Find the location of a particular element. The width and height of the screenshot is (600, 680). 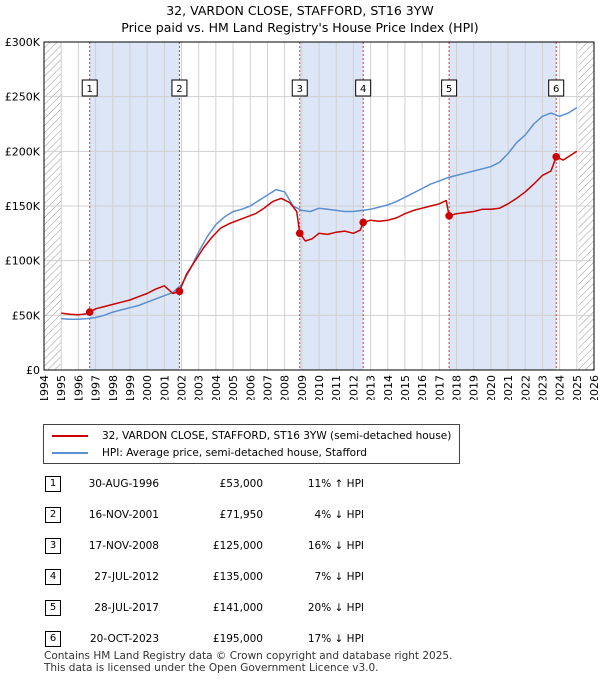

sale-label-number: 2 is located at coordinates (179, 89).